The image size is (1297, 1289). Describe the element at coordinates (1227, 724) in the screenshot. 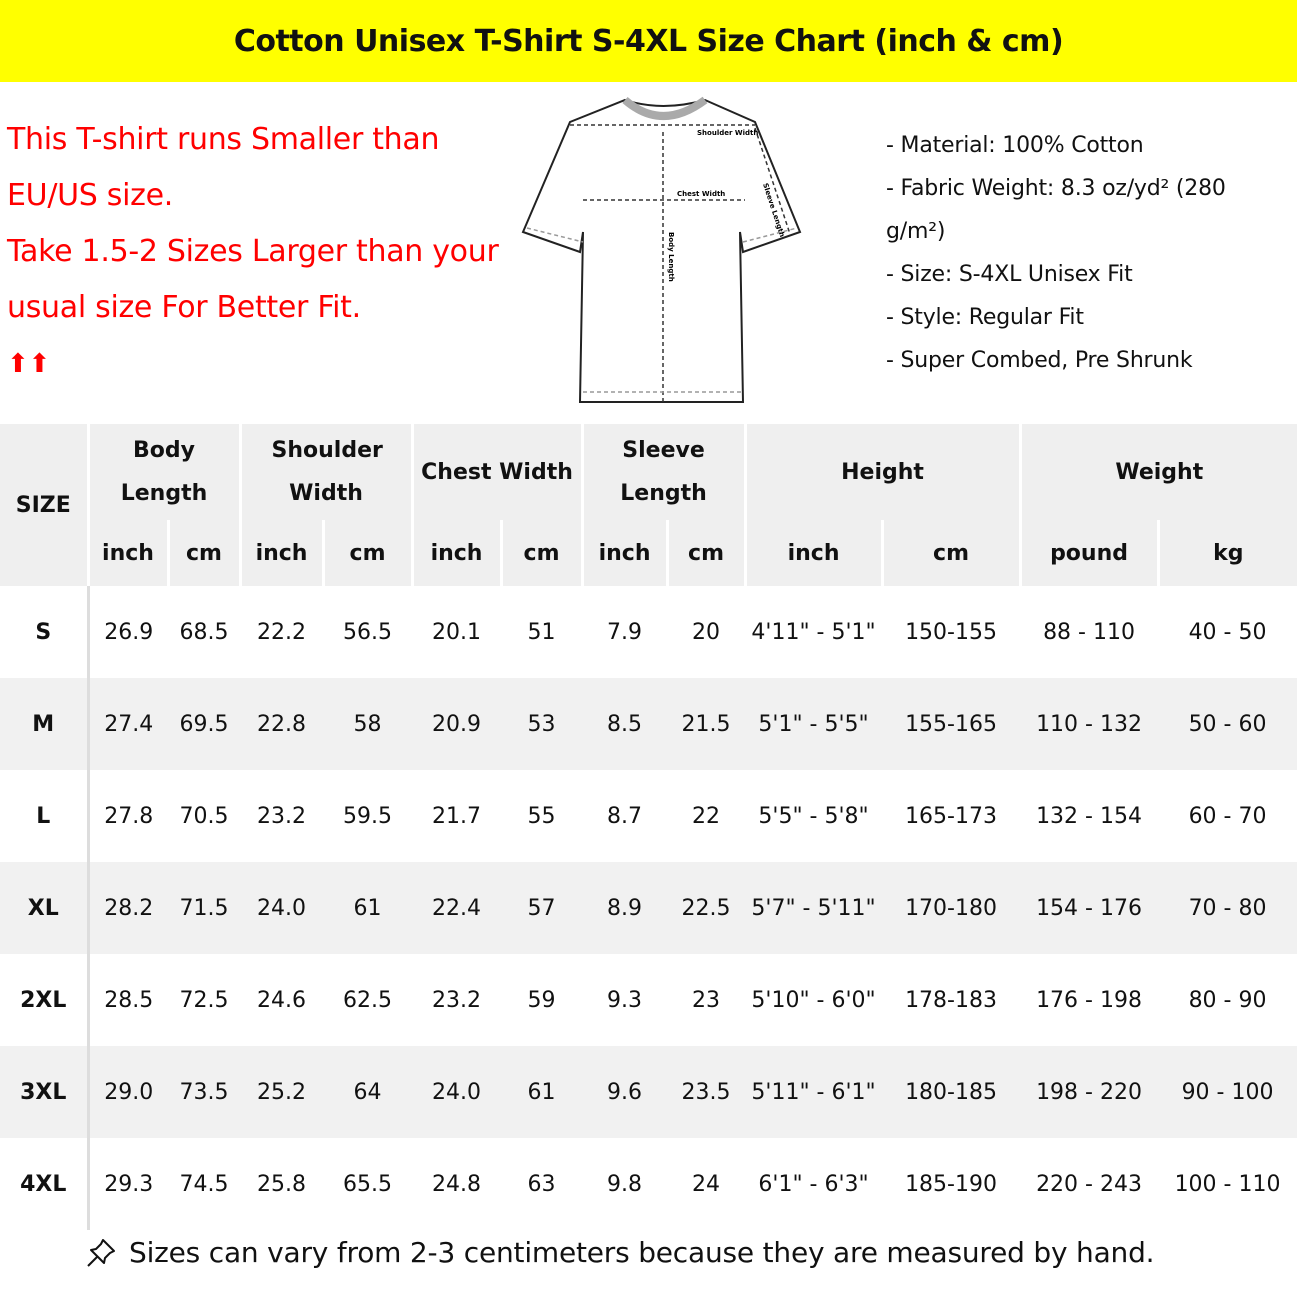

I see `value-cell: 50 - 60` at that location.